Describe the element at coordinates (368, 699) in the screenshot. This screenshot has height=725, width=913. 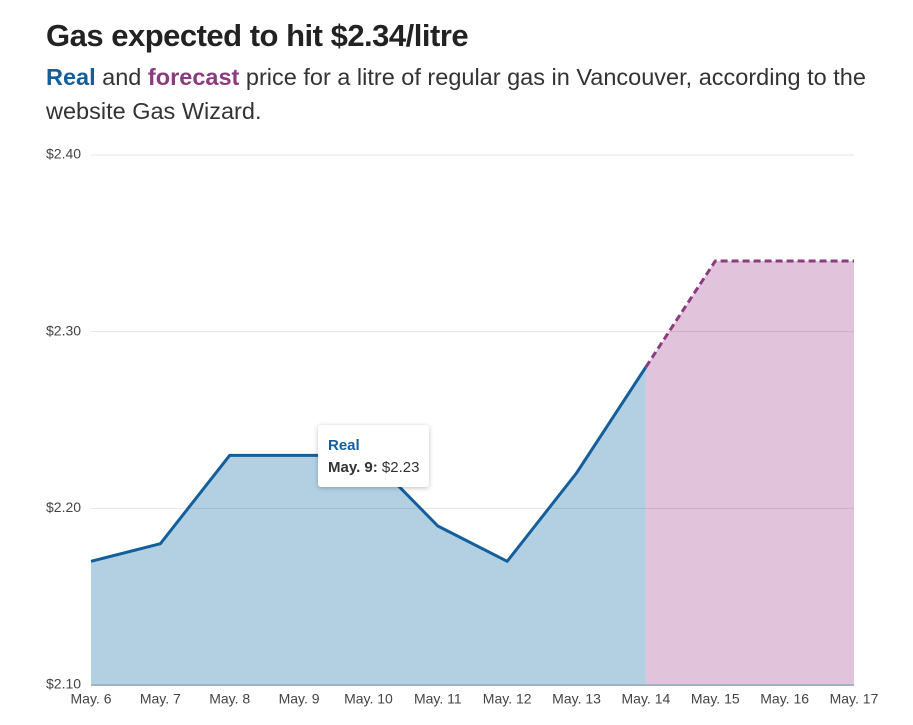
I see `x-tick-label: May. 10` at that location.